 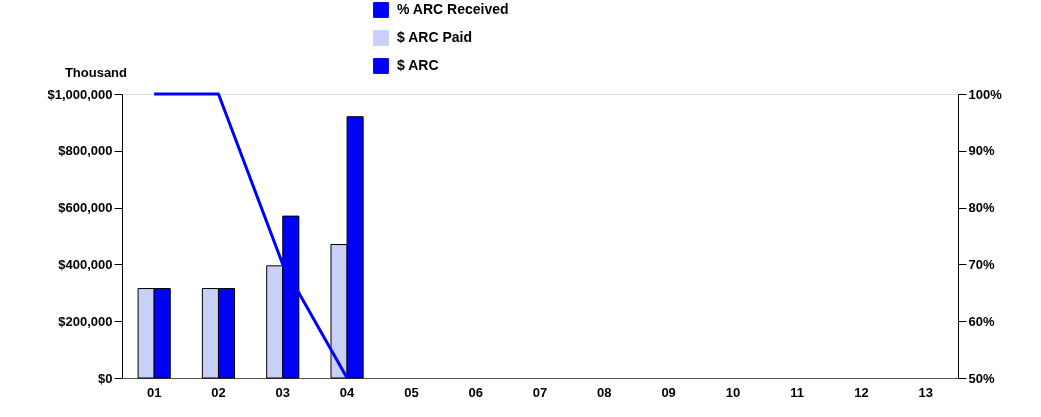 What do you see at coordinates (85, 208) in the screenshot?
I see `y-tick-label: $600,000` at bounding box center [85, 208].